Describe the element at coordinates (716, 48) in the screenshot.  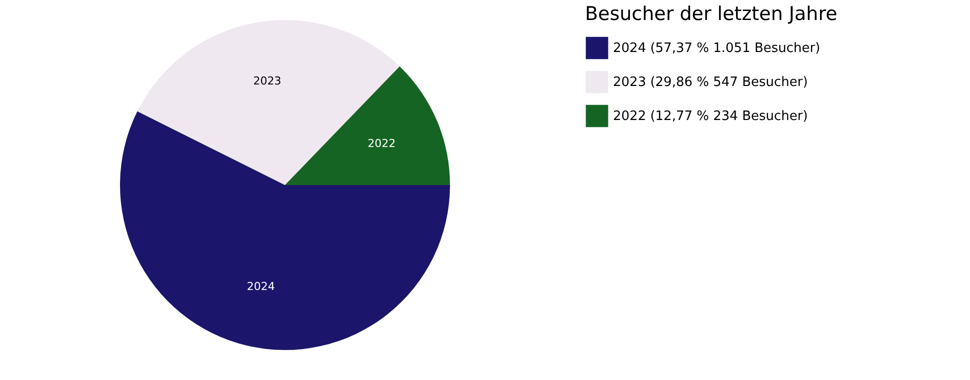
I see `legend-label: 2024 (57,37 % 1.051 Besucher)` at that location.